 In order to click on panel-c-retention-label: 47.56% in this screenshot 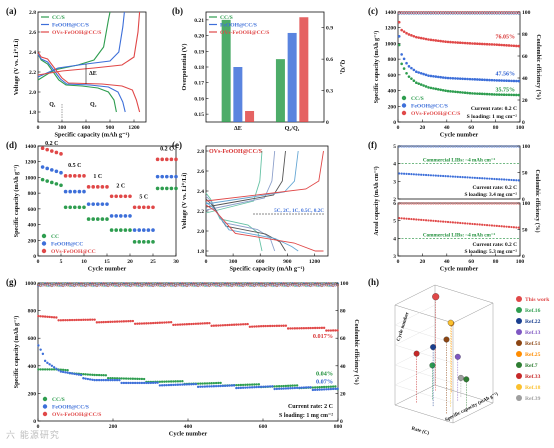, I will do `click(506, 75)`.